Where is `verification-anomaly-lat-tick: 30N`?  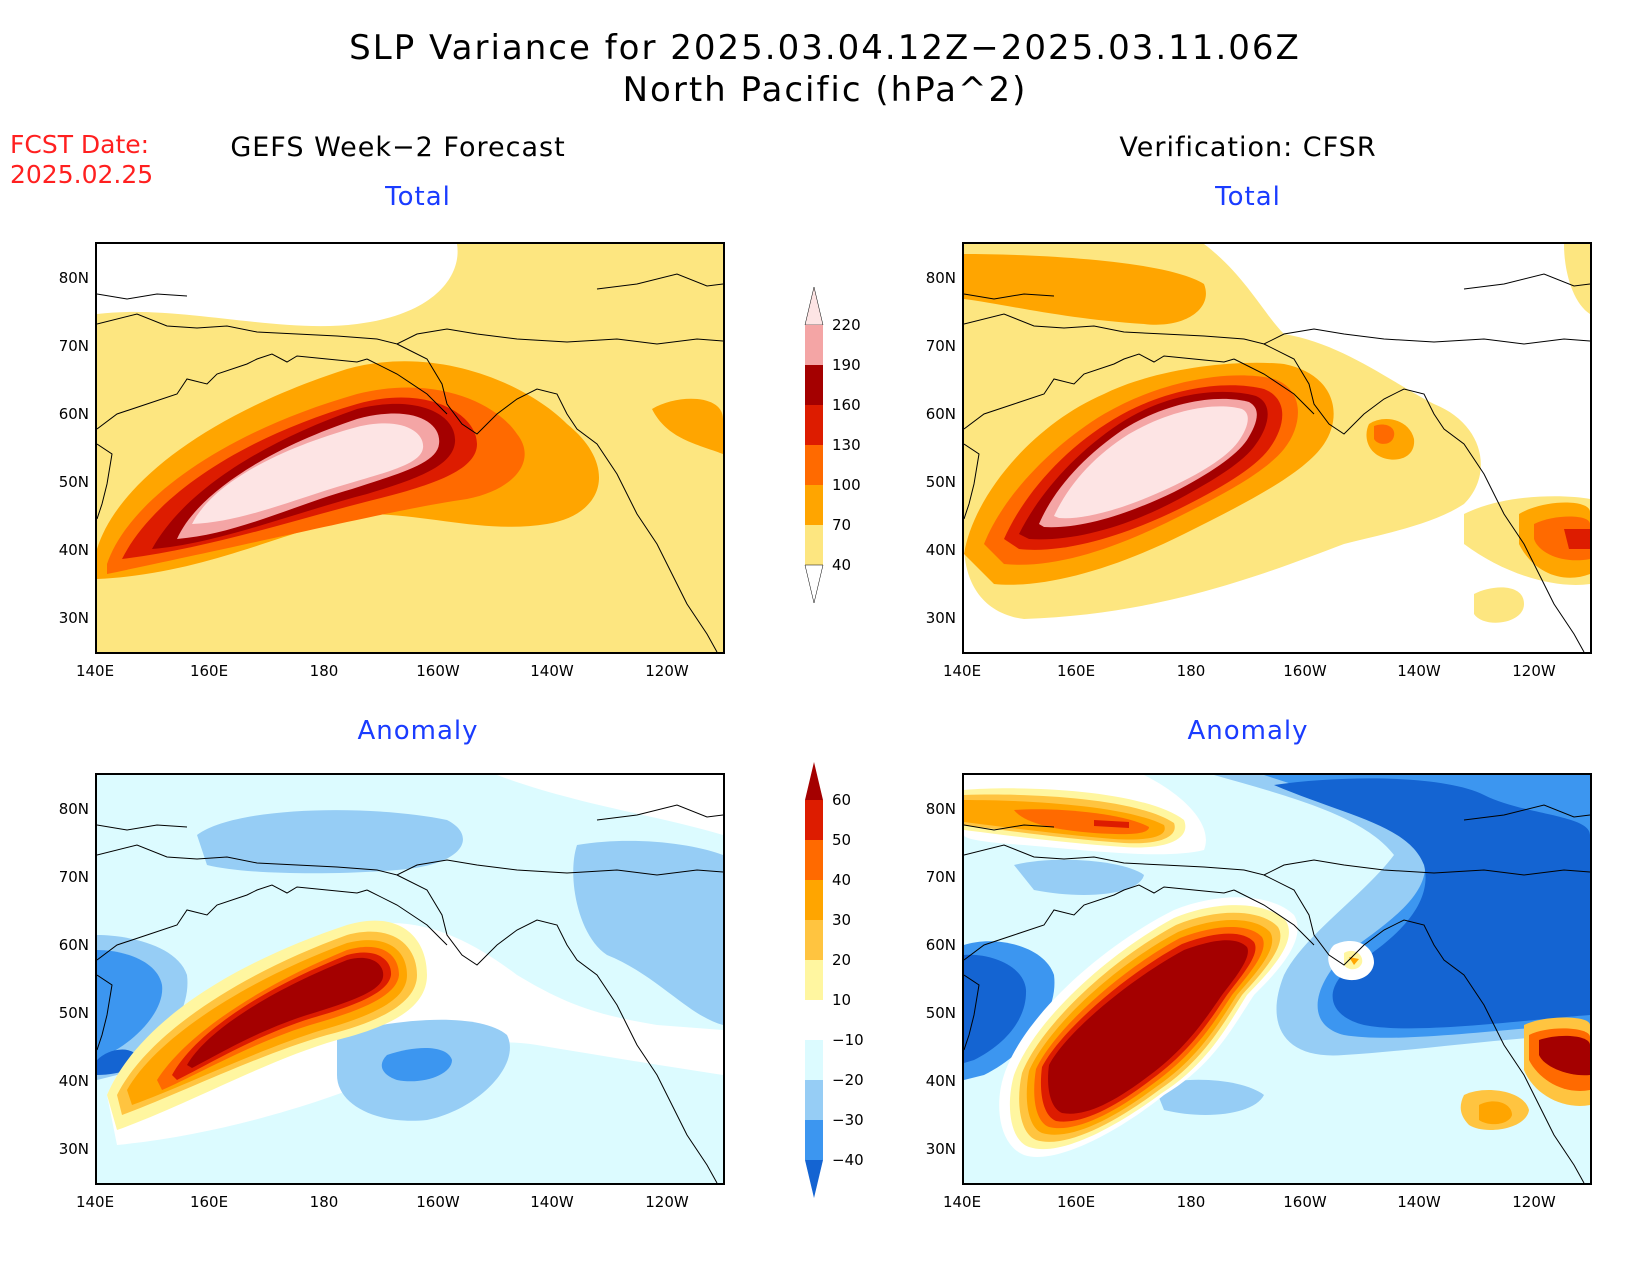
verification-anomaly-lat-tick: 30N is located at coordinates (940, 1149).